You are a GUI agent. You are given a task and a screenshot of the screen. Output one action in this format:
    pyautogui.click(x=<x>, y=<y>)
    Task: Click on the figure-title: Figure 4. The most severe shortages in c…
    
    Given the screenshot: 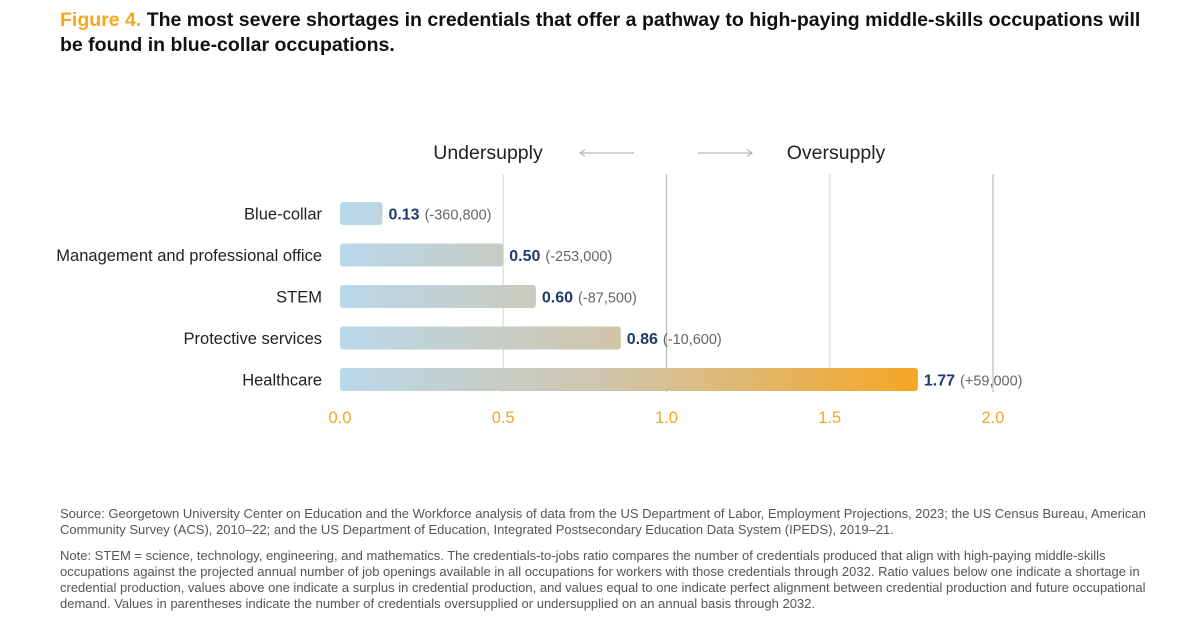 What is the action you would take?
    pyautogui.click(x=605, y=33)
    